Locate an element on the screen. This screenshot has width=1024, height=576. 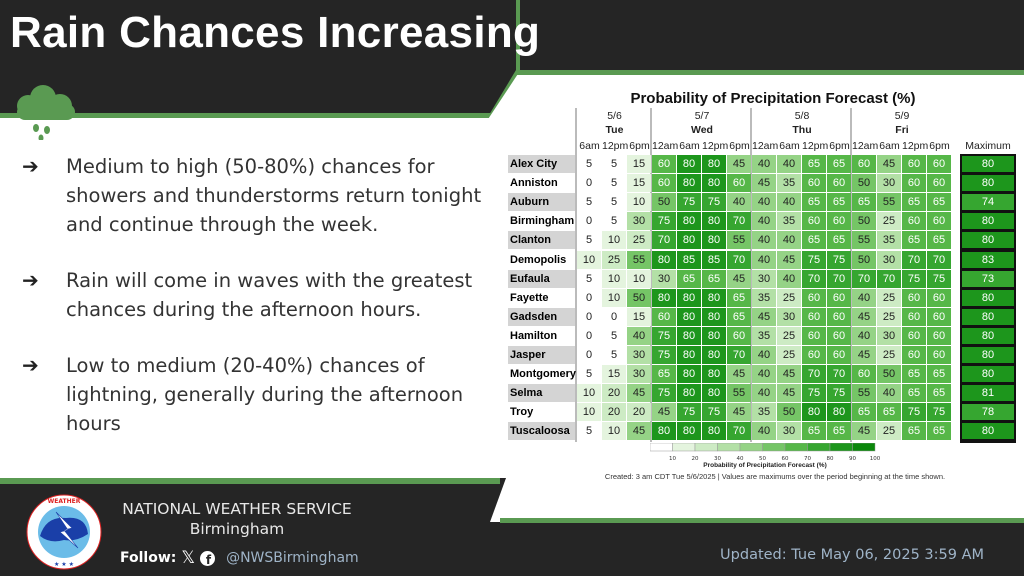
legend-tick: 80 is located at coordinates (830, 459).